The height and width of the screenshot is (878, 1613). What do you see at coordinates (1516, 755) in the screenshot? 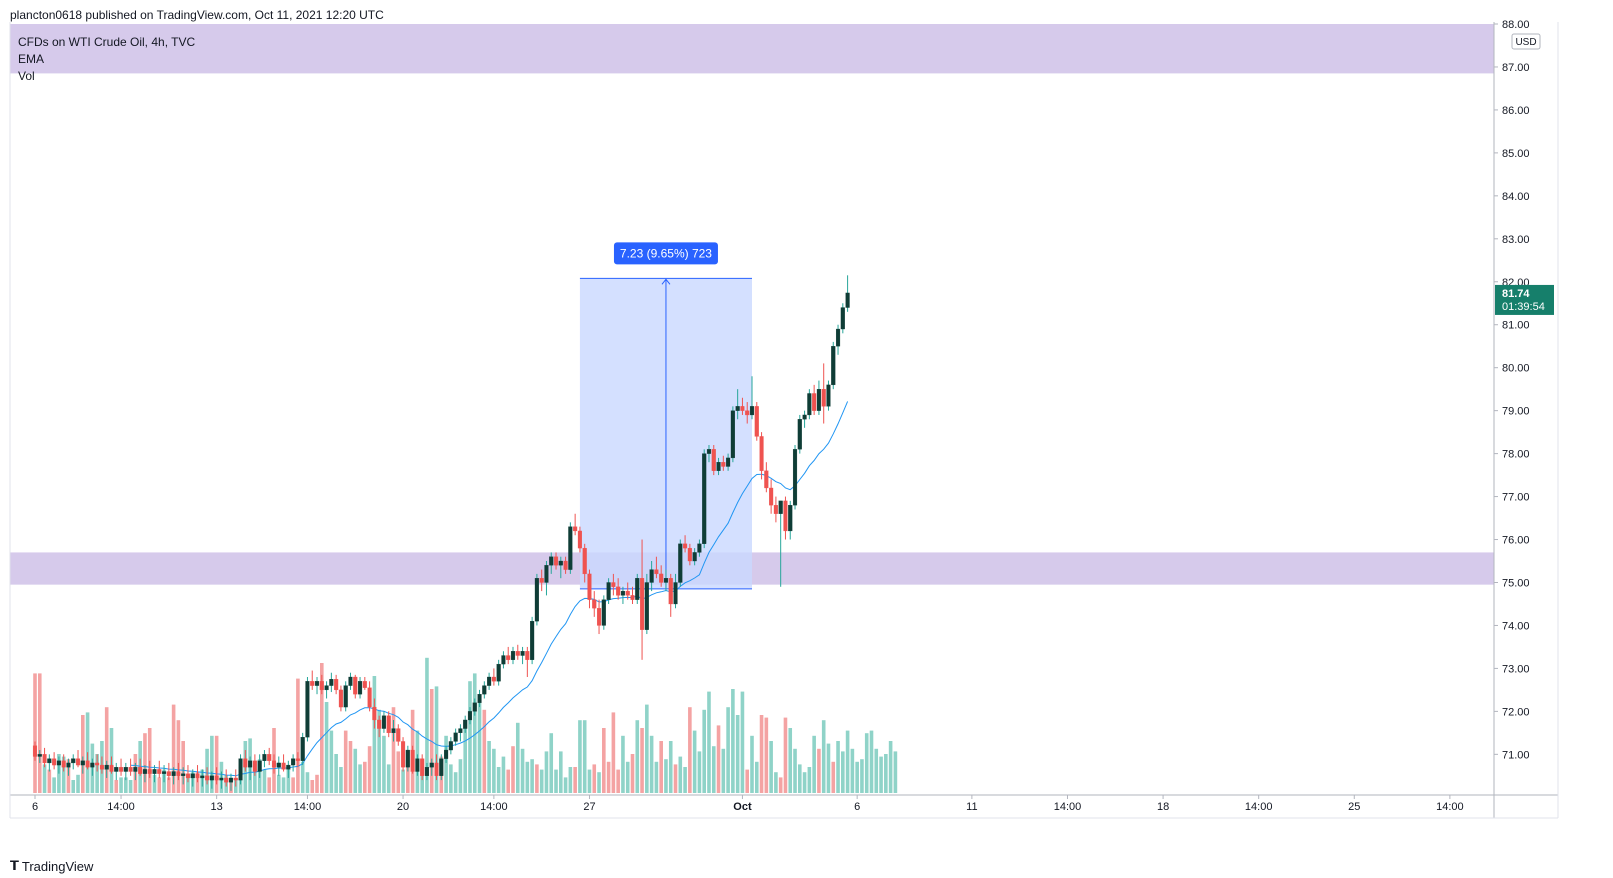
I see `y-tick-label: 71.00` at bounding box center [1516, 755].